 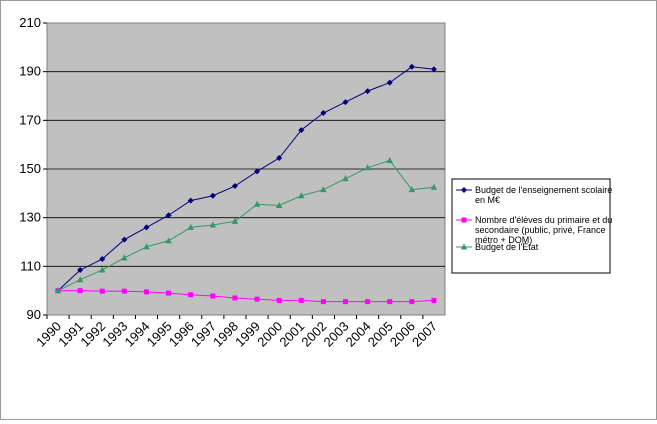 What do you see at coordinates (540, 230) in the screenshot?
I see `legend-label: secondaire (public, privé, France` at bounding box center [540, 230].